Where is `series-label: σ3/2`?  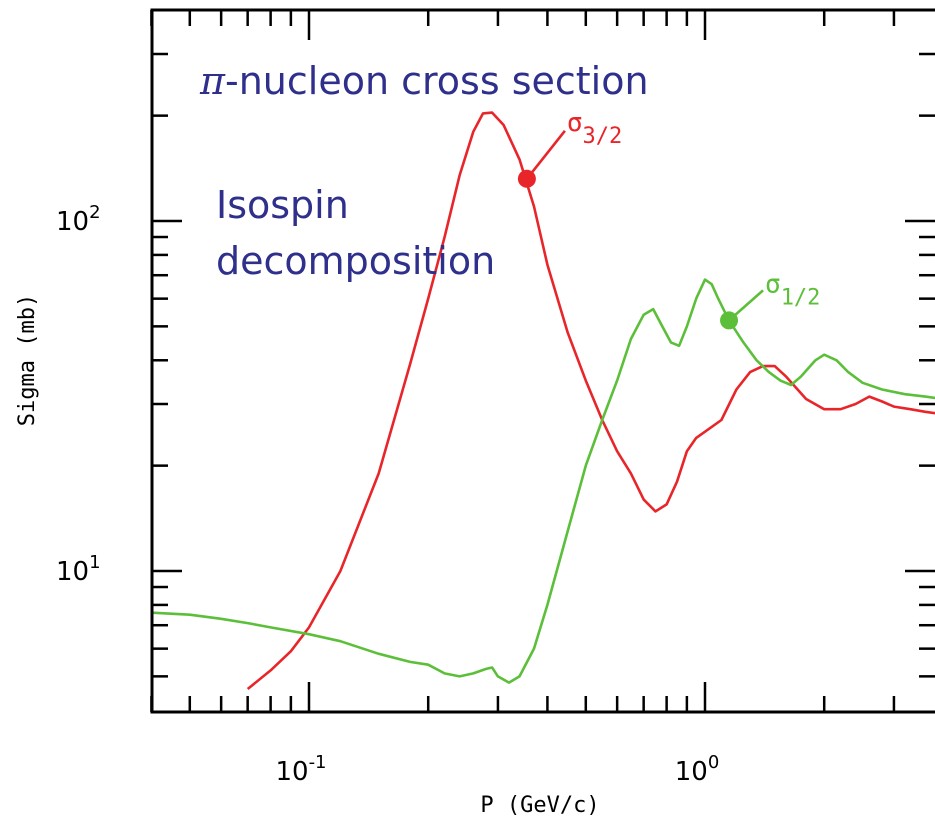 series-label: σ3/2 is located at coordinates (594, 128).